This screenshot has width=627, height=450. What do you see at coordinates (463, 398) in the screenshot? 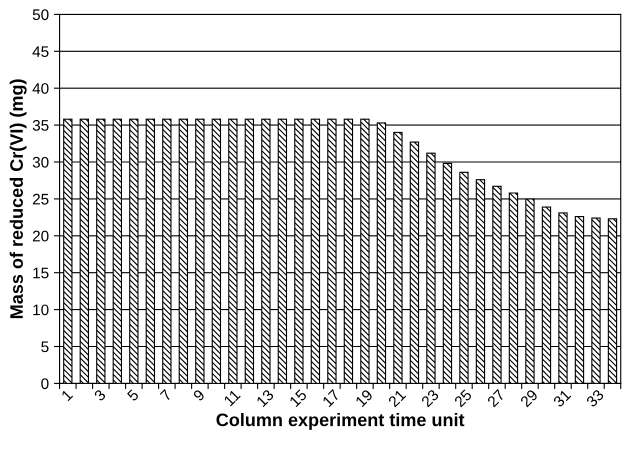
I see `x-tick-label: 25` at bounding box center [463, 398].